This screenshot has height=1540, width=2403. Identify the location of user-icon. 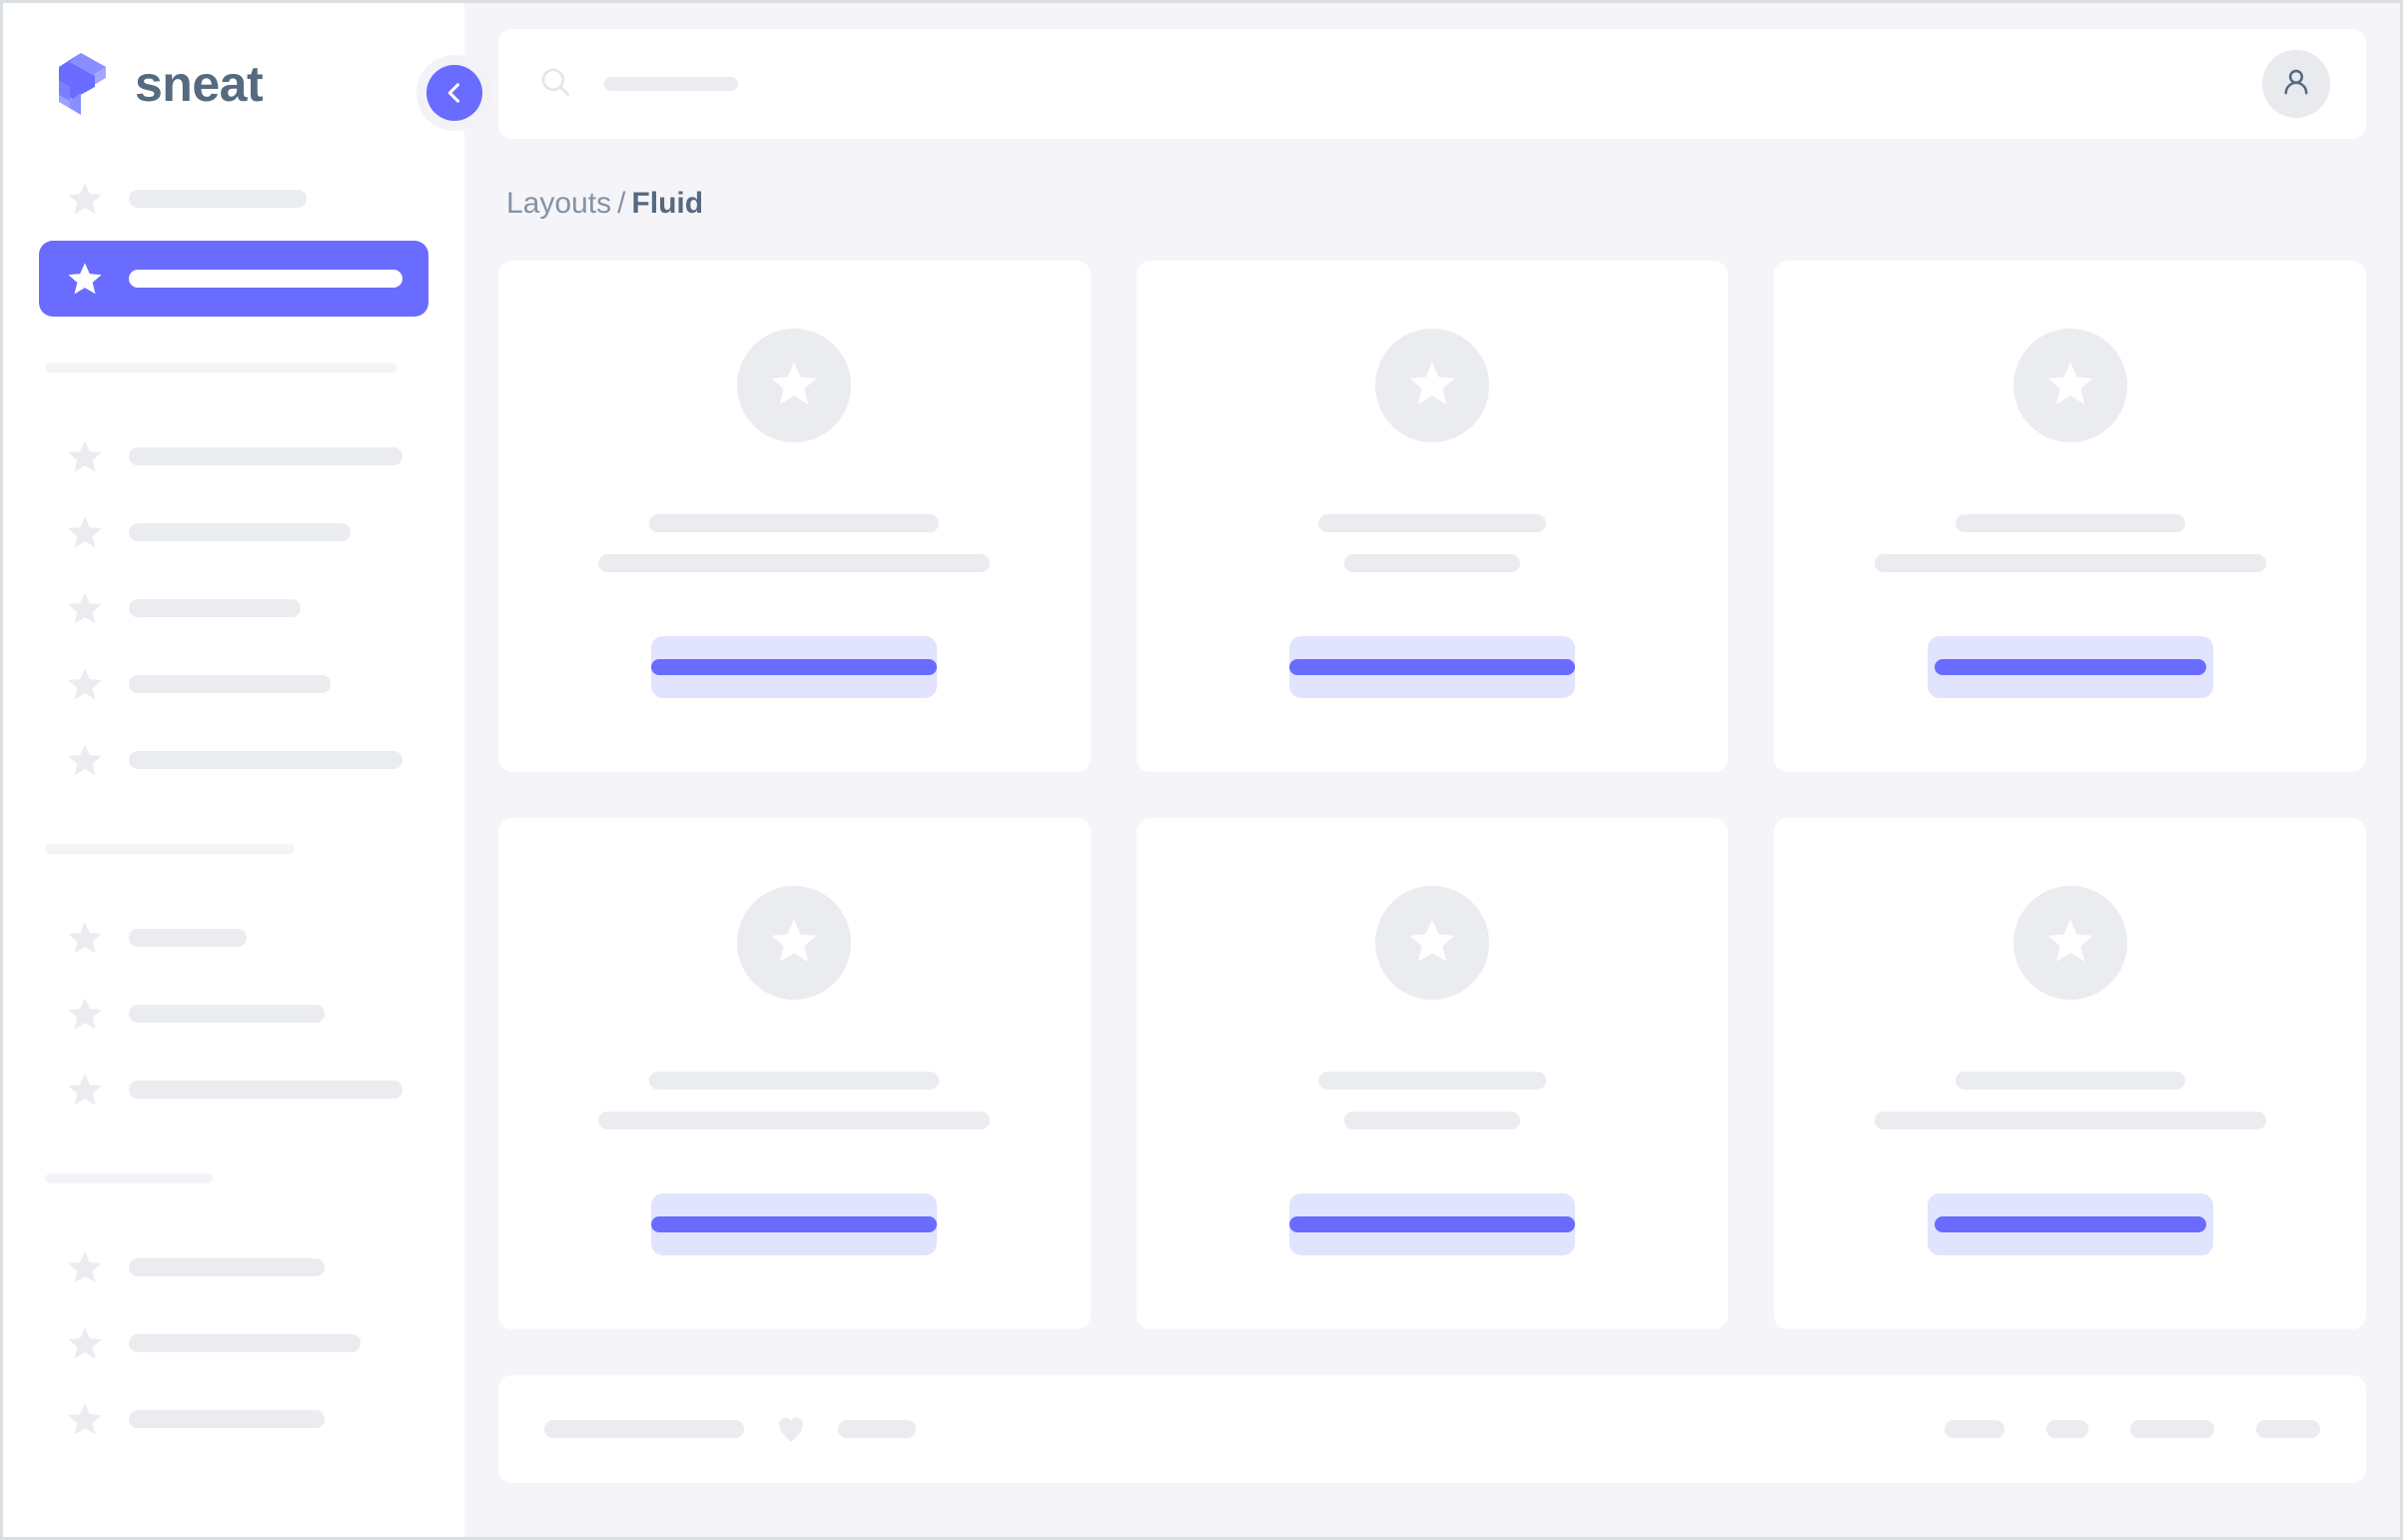
(2296, 84).